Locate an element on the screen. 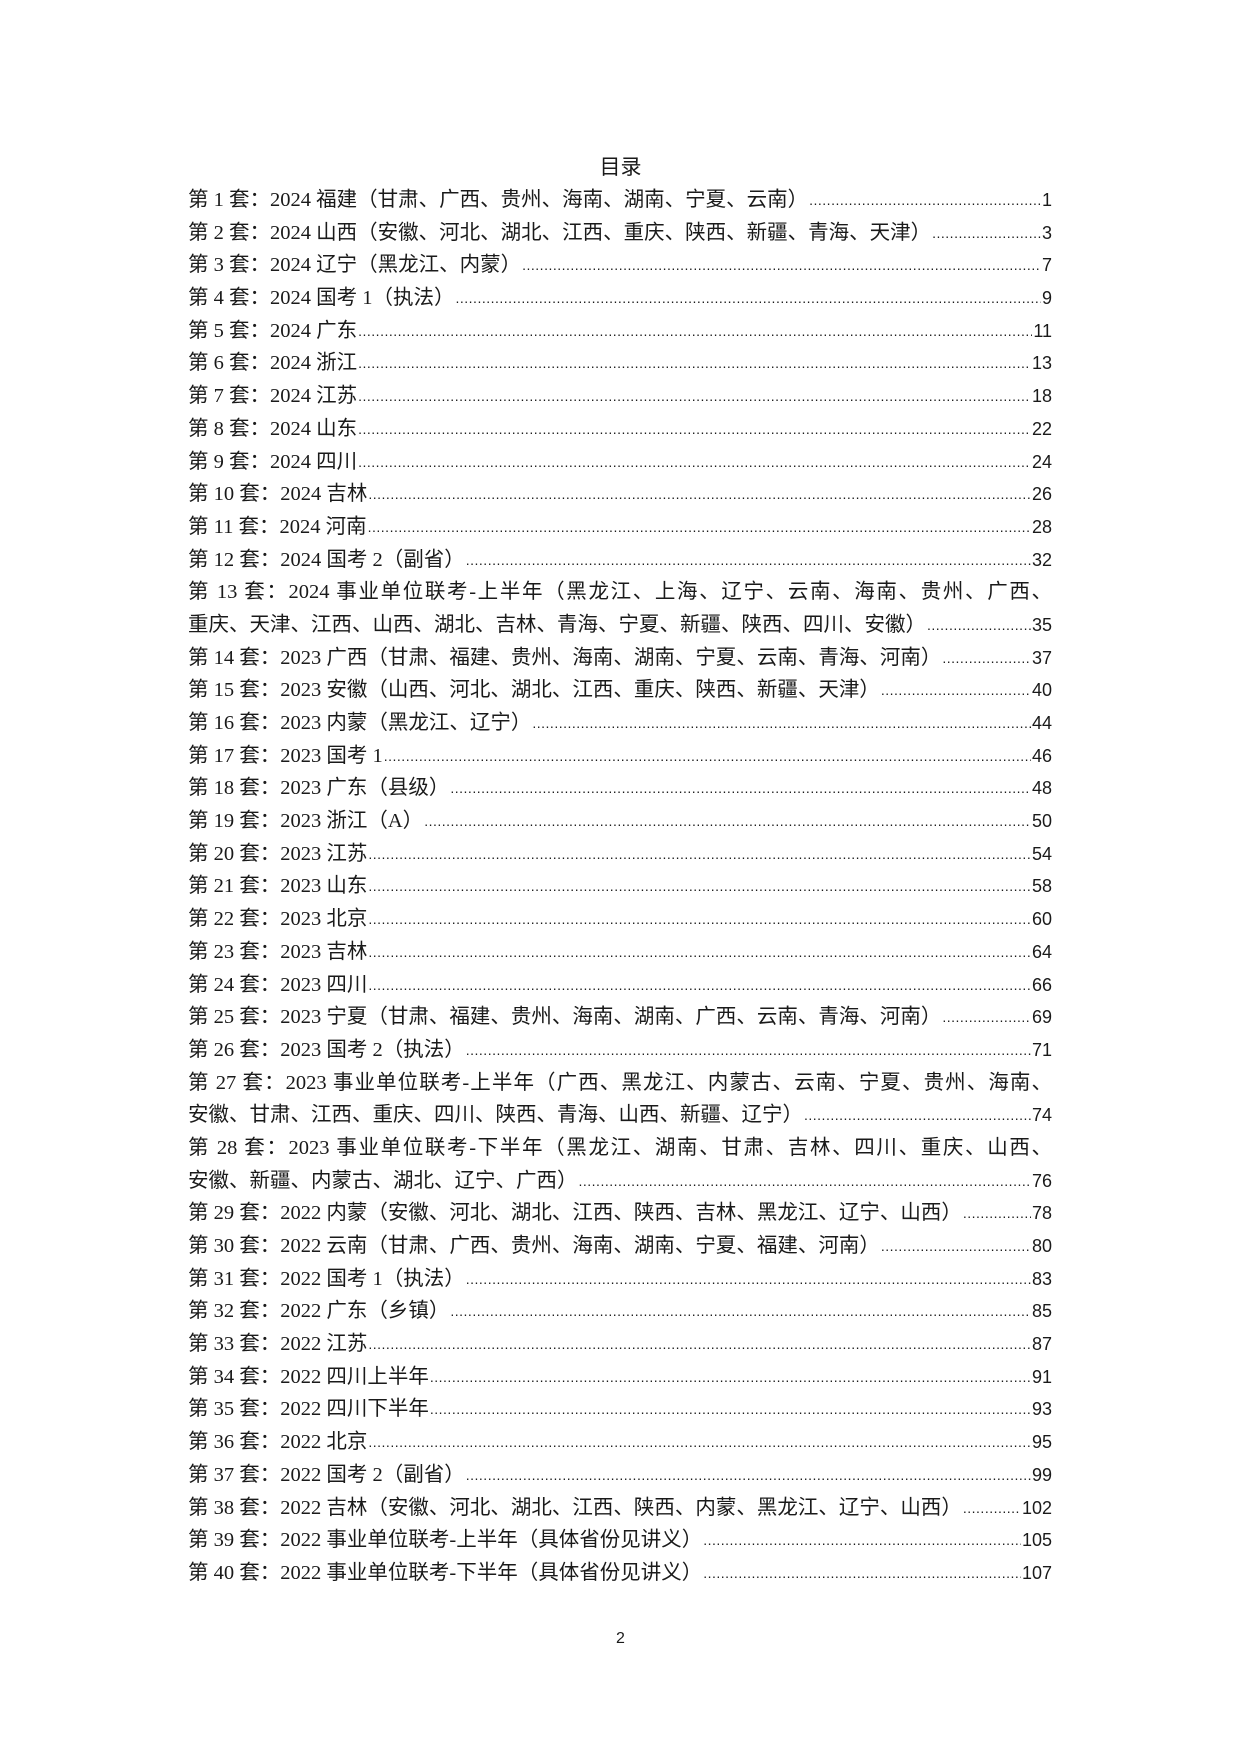  toc-entry-title: 第 36 套：2022 北京 is located at coordinates (278, 1442).